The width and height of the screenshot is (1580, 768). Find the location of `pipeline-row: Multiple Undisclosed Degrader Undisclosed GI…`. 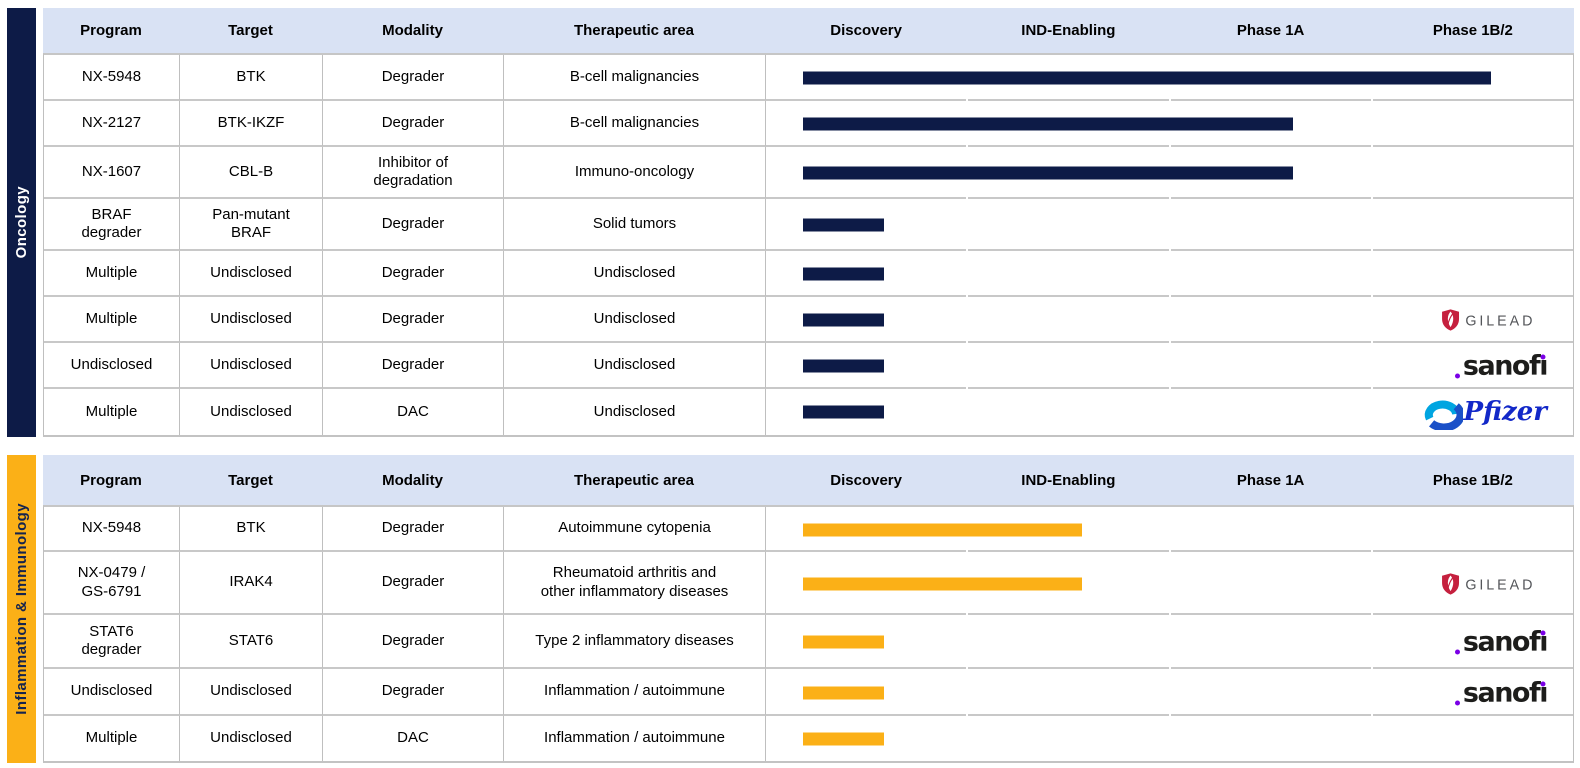

pipeline-row: Multiple Undisclosed Degrader Undisclosed GI… is located at coordinates (808, 320).